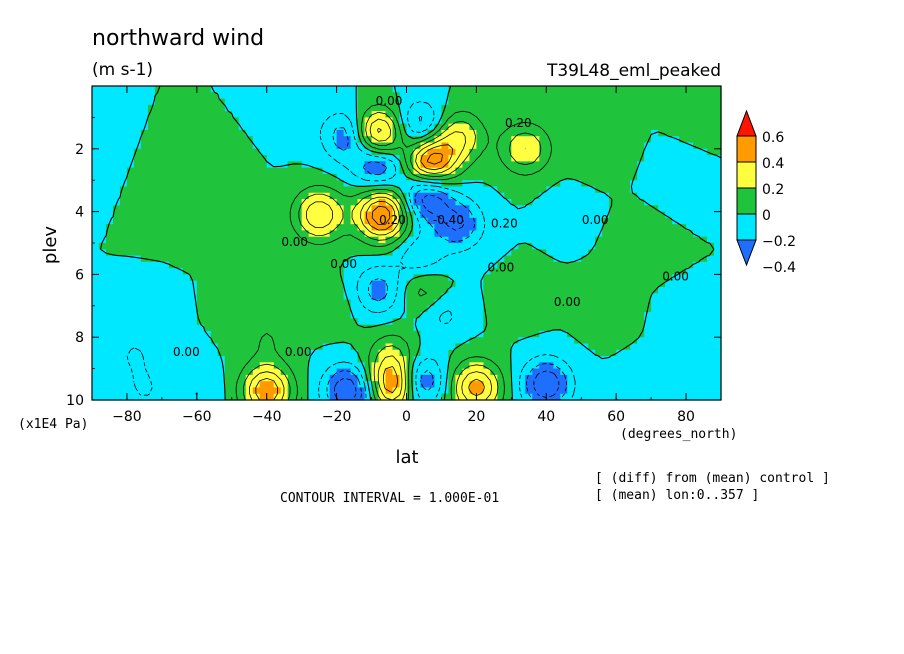 The width and height of the screenshot is (904, 654). What do you see at coordinates (75, 401) in the screenshot?
I see `y-tick-label: 10` at bounding box center [75, 401].